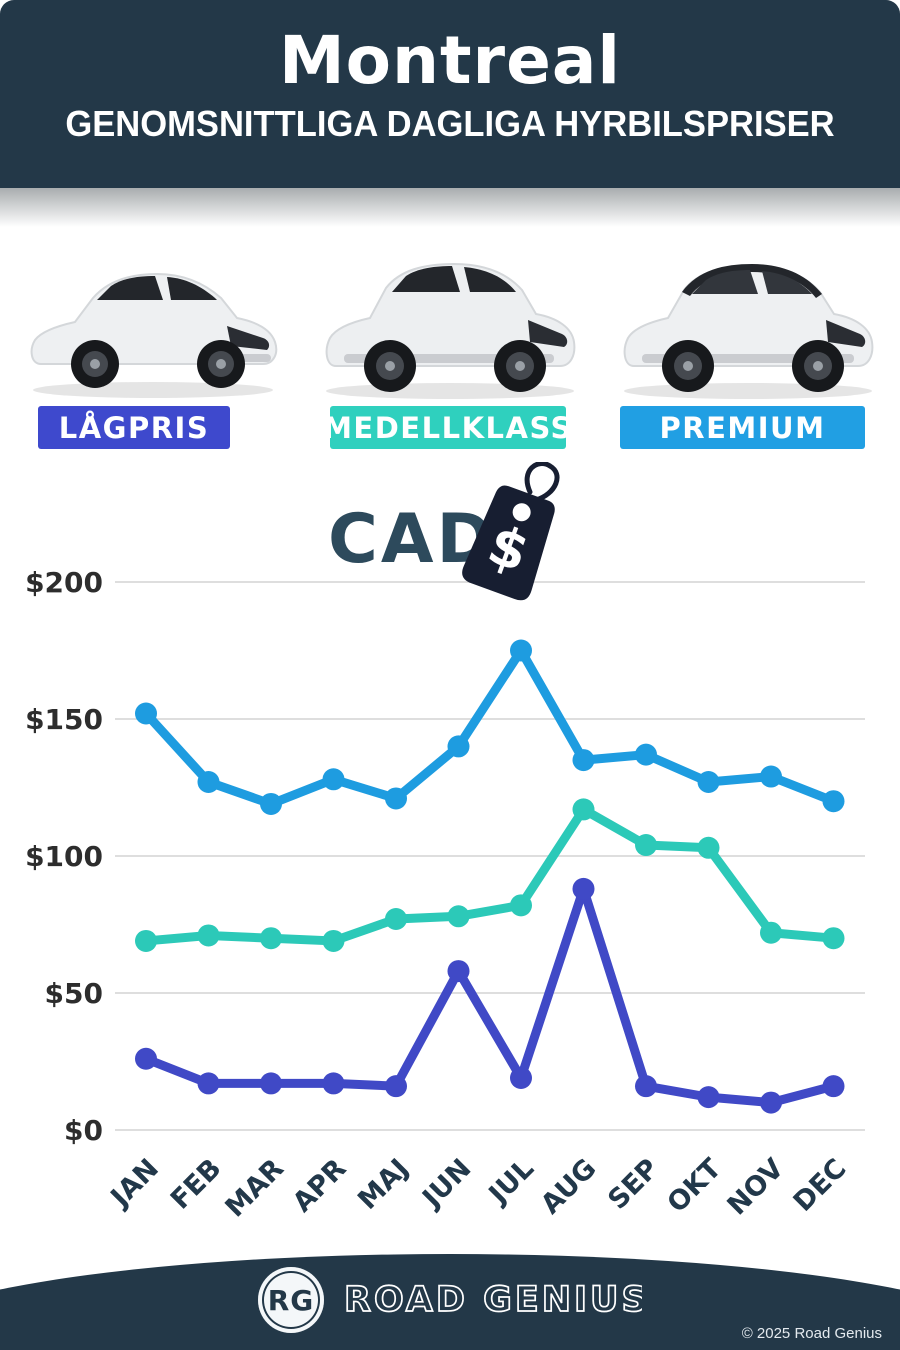  What do you see at coordinates (255, 1187) in the screenshot?
I see `x-axis-label: MAR` at bounding box center [255, 1187].